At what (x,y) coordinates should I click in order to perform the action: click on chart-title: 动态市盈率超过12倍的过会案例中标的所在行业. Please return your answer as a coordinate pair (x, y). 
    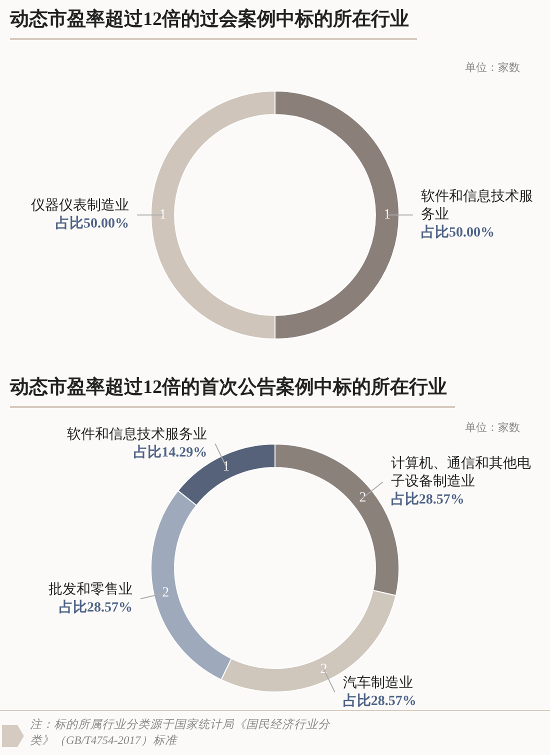
    Looking at the image, I should click on (213, 23).